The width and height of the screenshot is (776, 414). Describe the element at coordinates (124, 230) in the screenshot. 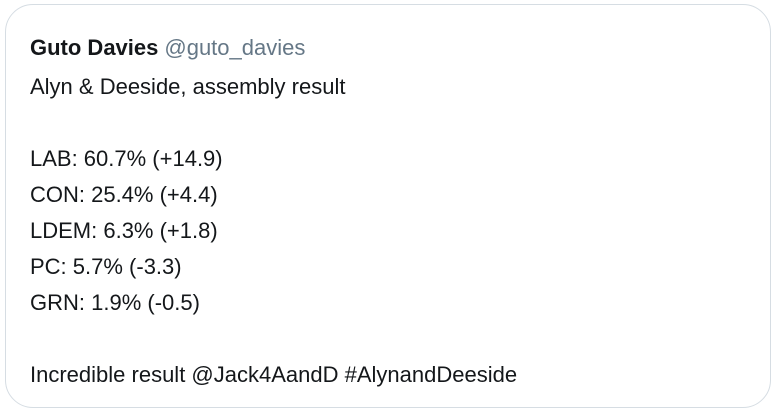

I see `result-line-ldem: LDEM: 6.3% (+1.8)` at that location.